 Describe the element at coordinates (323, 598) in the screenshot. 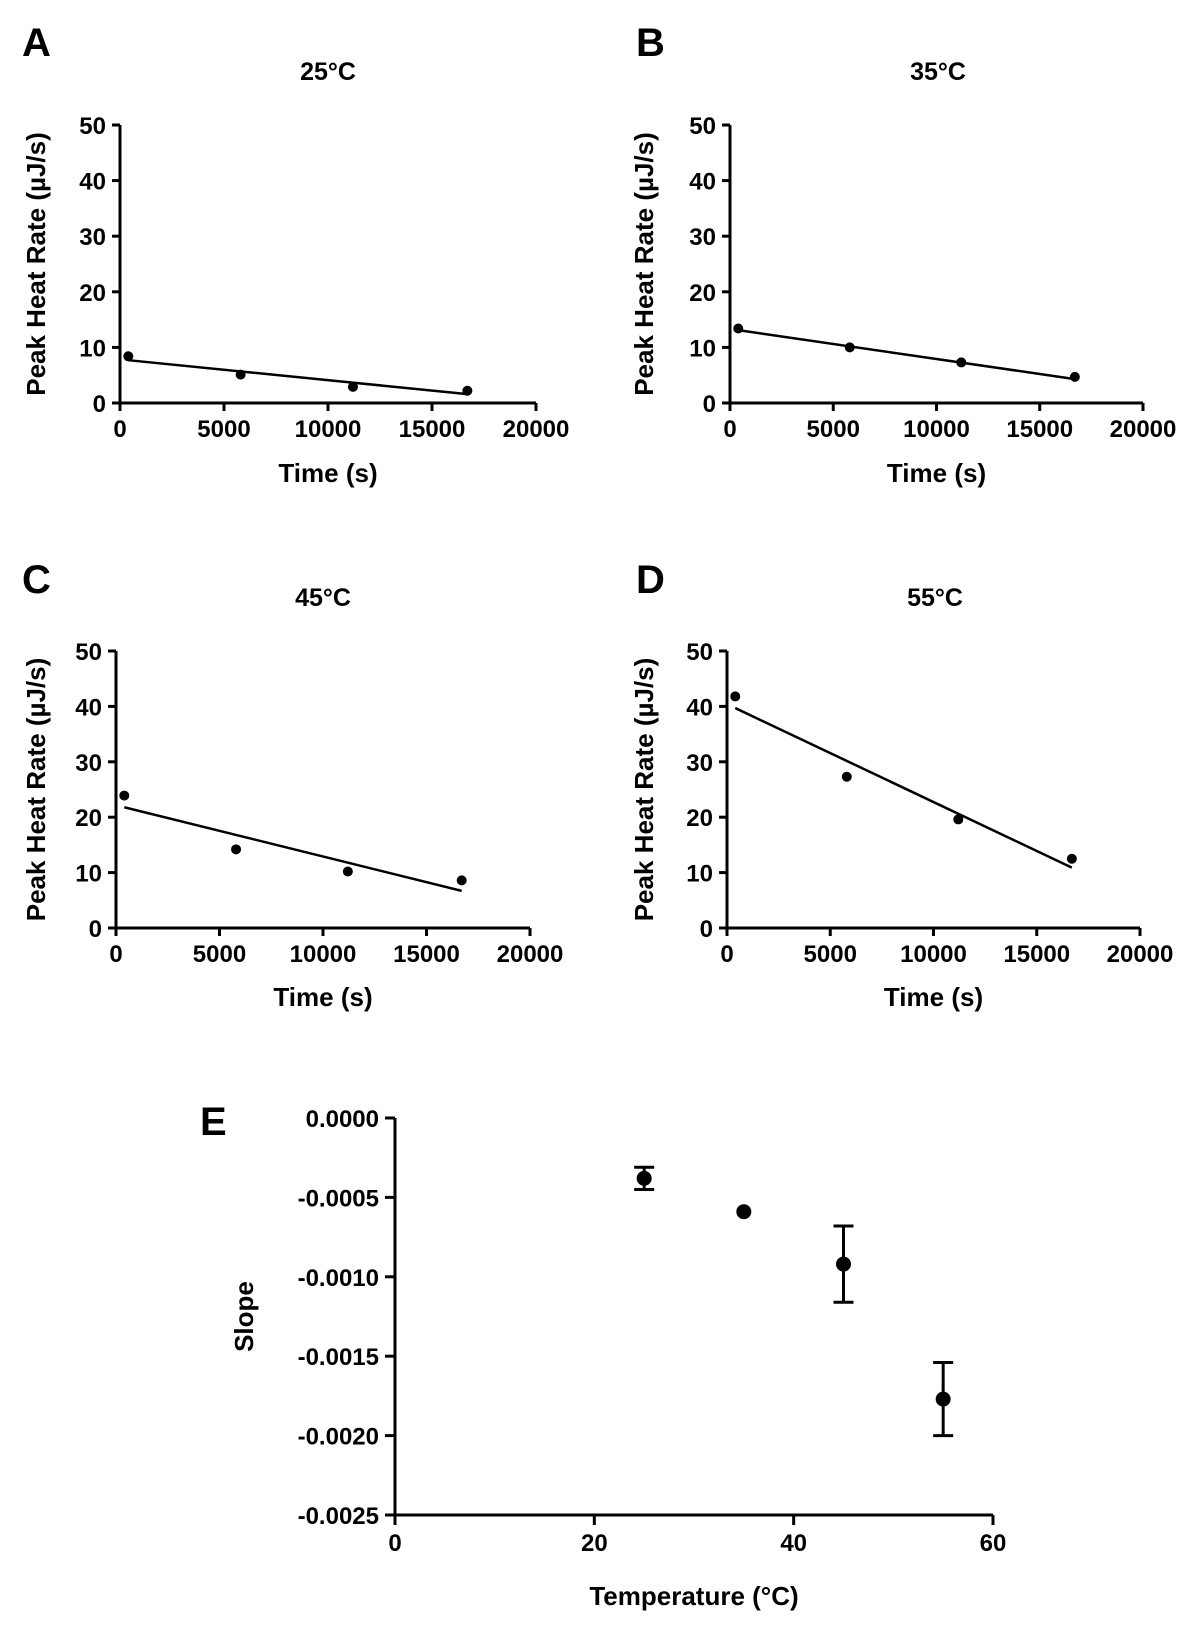

I see `panel-title: 45°C` at that location.